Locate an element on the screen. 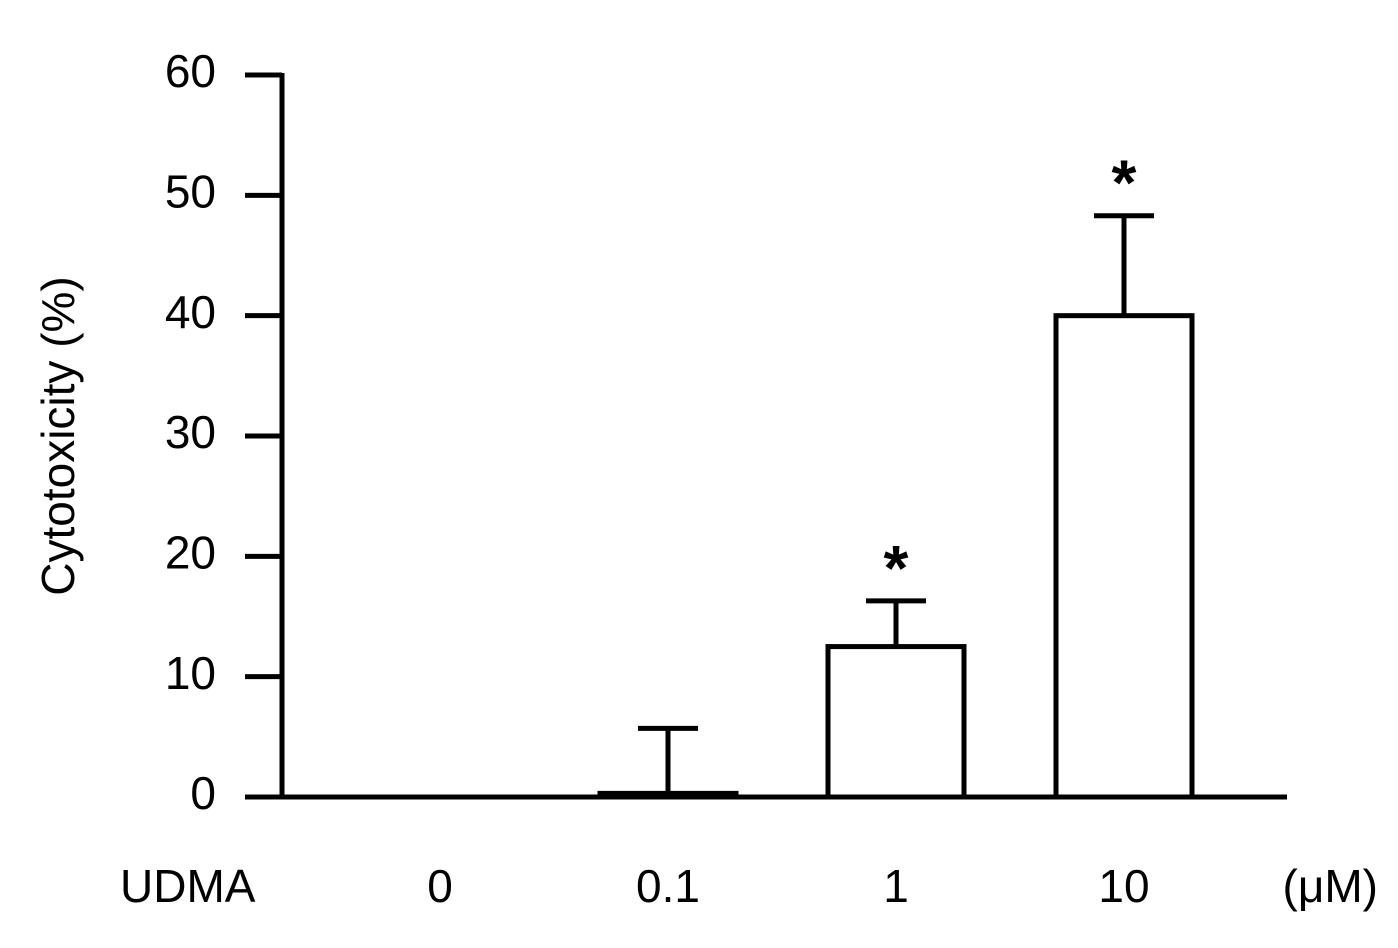 The height and width of the screenshot is (948, 1398). y-tick-label: 40 is located at coordinates (190, 312).